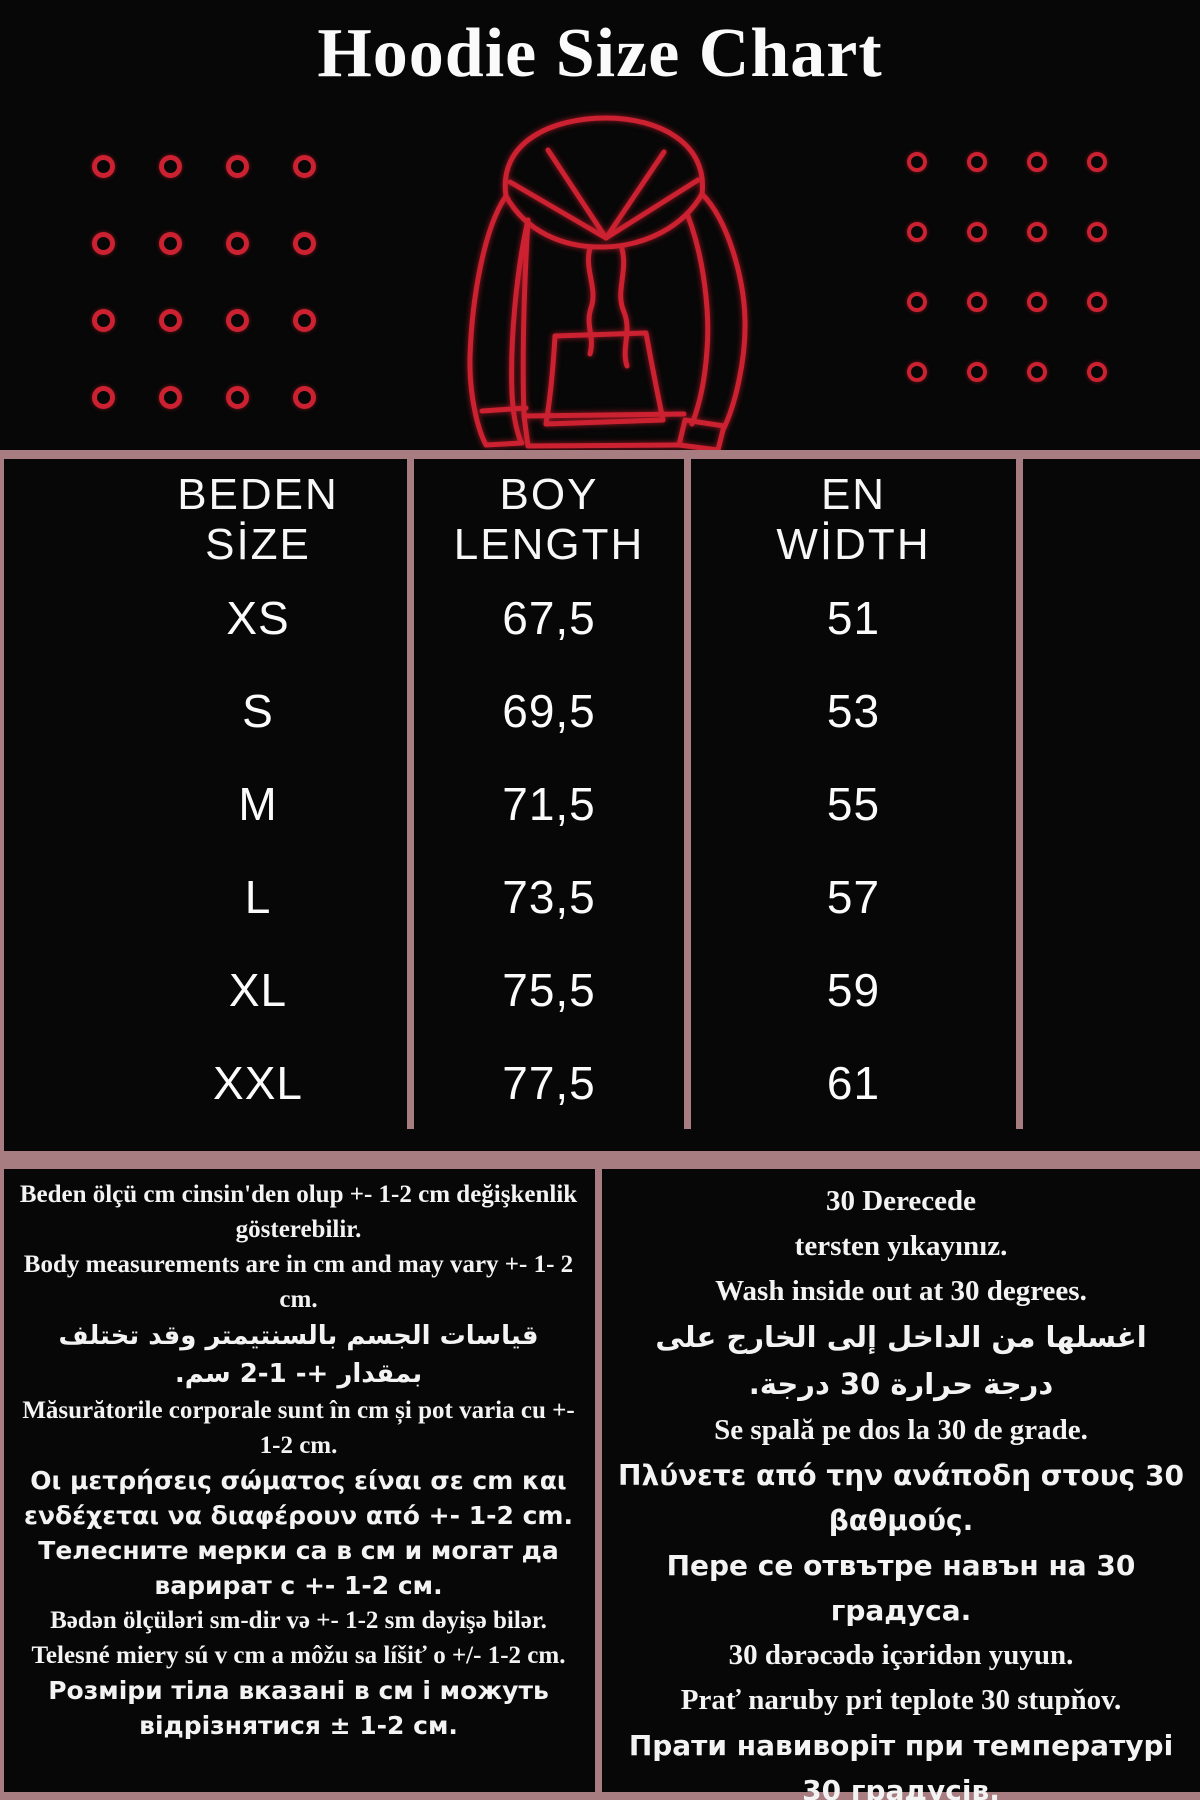  I want to click on length-cell: 67,5, so click(552, 617).